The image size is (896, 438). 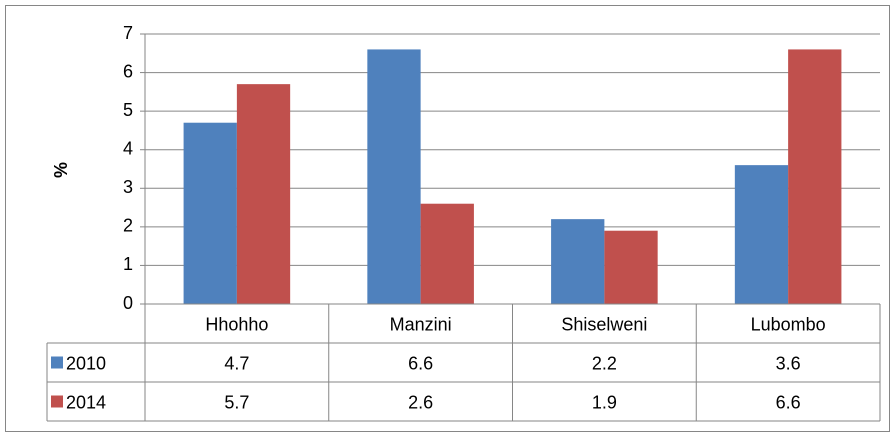 I want to click on x-tick-label: Manzini, so click(x=421, y=324).